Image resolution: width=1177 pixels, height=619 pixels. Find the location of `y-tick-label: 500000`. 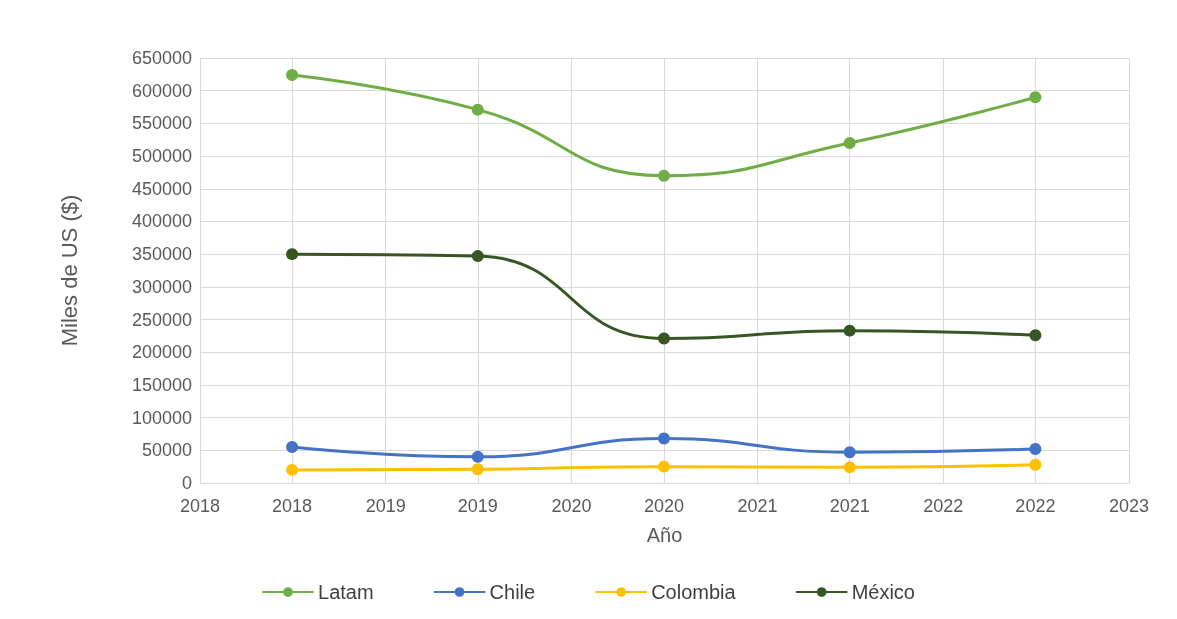

y-tick-label: 500000 is located at coordinates (161, 156).